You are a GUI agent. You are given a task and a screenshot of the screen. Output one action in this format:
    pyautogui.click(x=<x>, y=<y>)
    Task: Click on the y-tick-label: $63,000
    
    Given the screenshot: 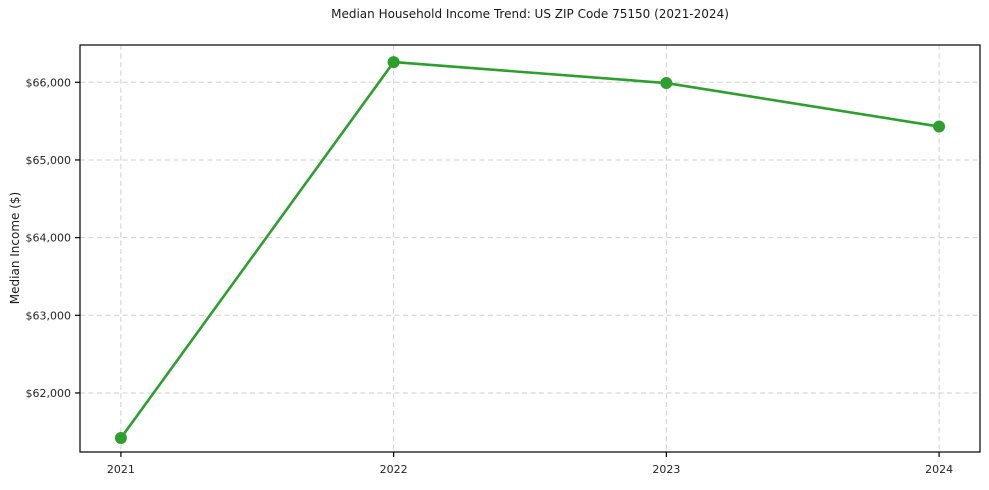 What is the action you would take?
    pyautogui.click(x=49, y=315)
    